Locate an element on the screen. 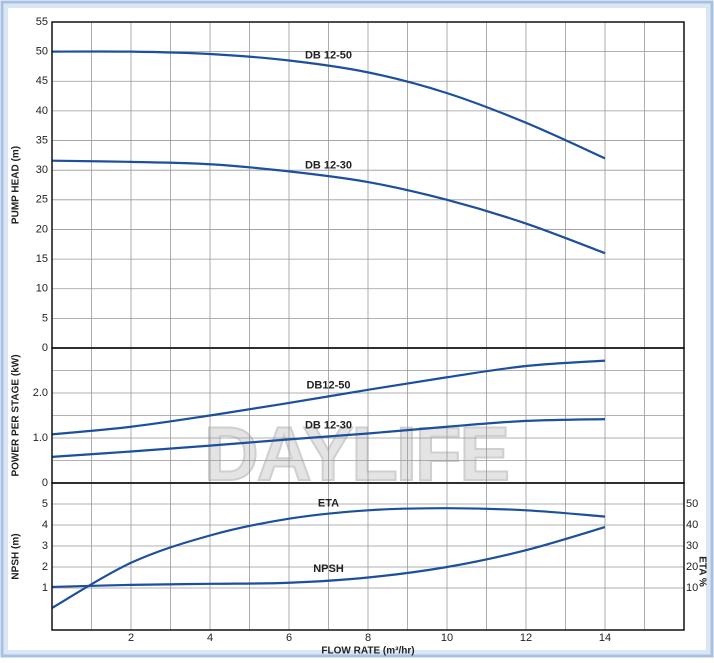 This screenshot has width=714, height=663. series-label: DB 12-50 is located at coordinates (328, 55).